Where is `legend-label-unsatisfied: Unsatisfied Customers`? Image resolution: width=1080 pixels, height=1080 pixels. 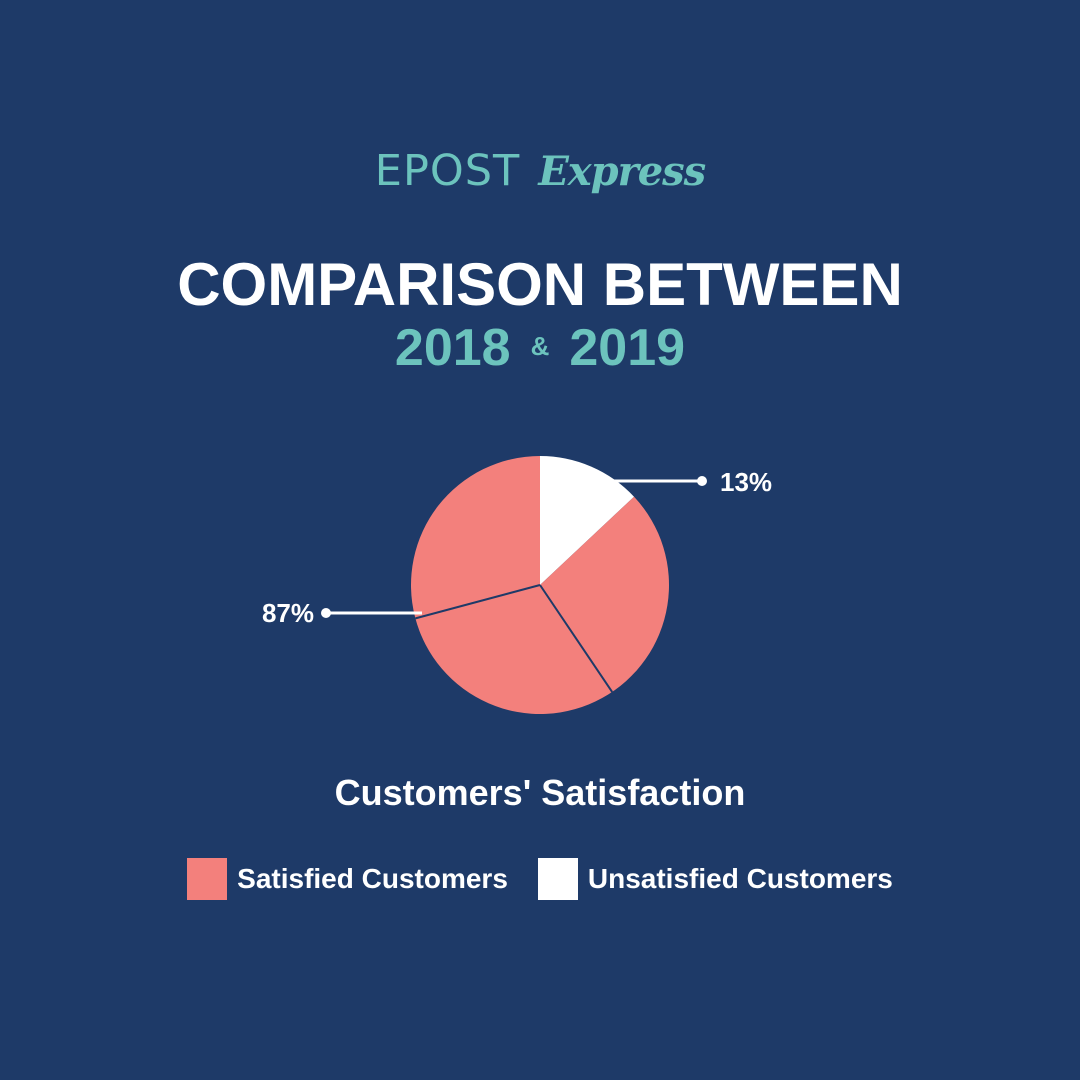
legend-label-unsatisfied: Unsatisfied Customers is located at coordinates (740, 878).